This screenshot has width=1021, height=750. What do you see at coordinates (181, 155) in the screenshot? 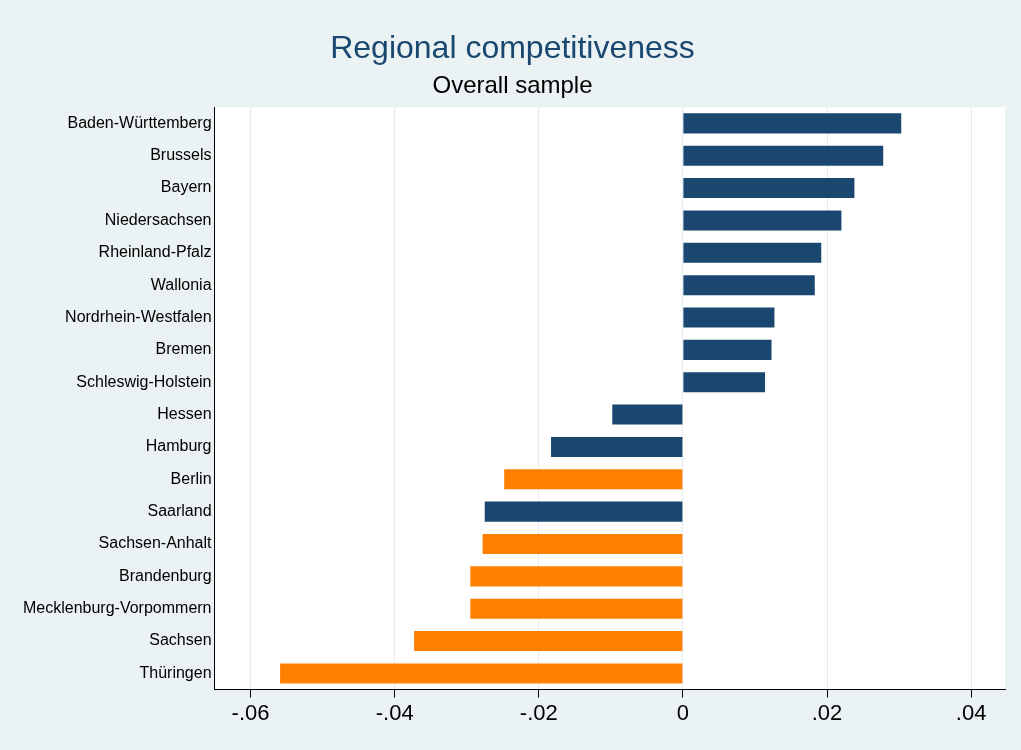
I see `y-tick-label: Brussels` at bounding box center [181, 155].